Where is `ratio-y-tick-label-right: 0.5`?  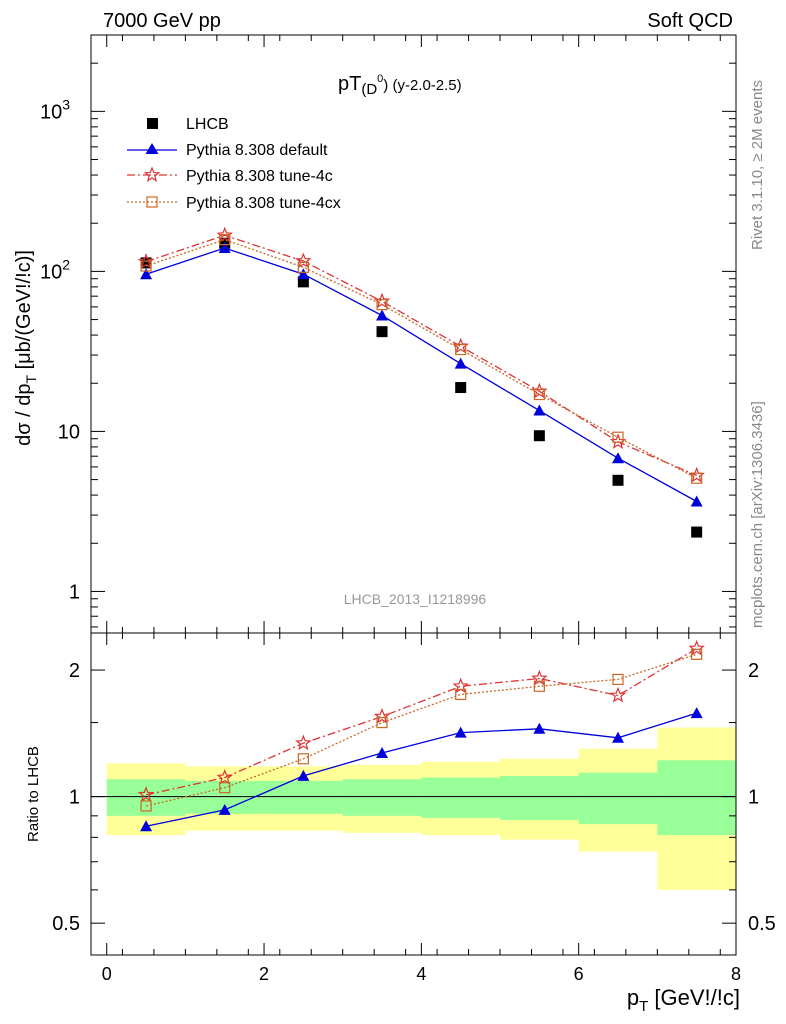
ratio-y-tick-label-right: 0.5 is located at coordinates (762, 924).